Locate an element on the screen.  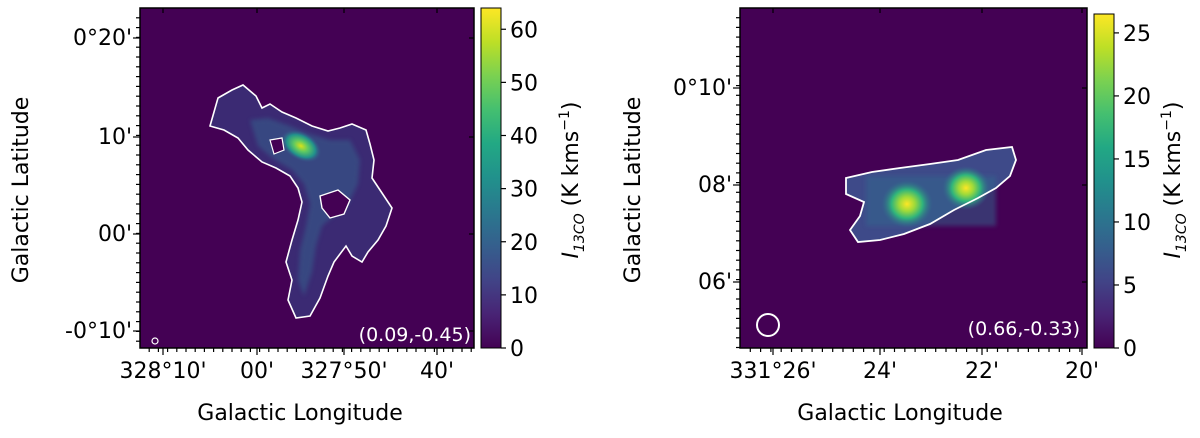
left-contour is located at coordinates (301, 201).